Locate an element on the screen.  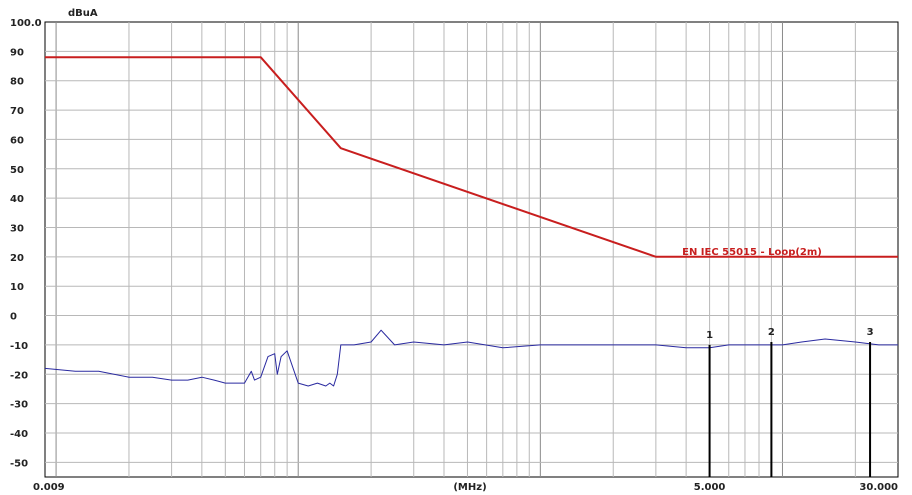
y-tick-label: -10 is located at coordinates (19, 346).